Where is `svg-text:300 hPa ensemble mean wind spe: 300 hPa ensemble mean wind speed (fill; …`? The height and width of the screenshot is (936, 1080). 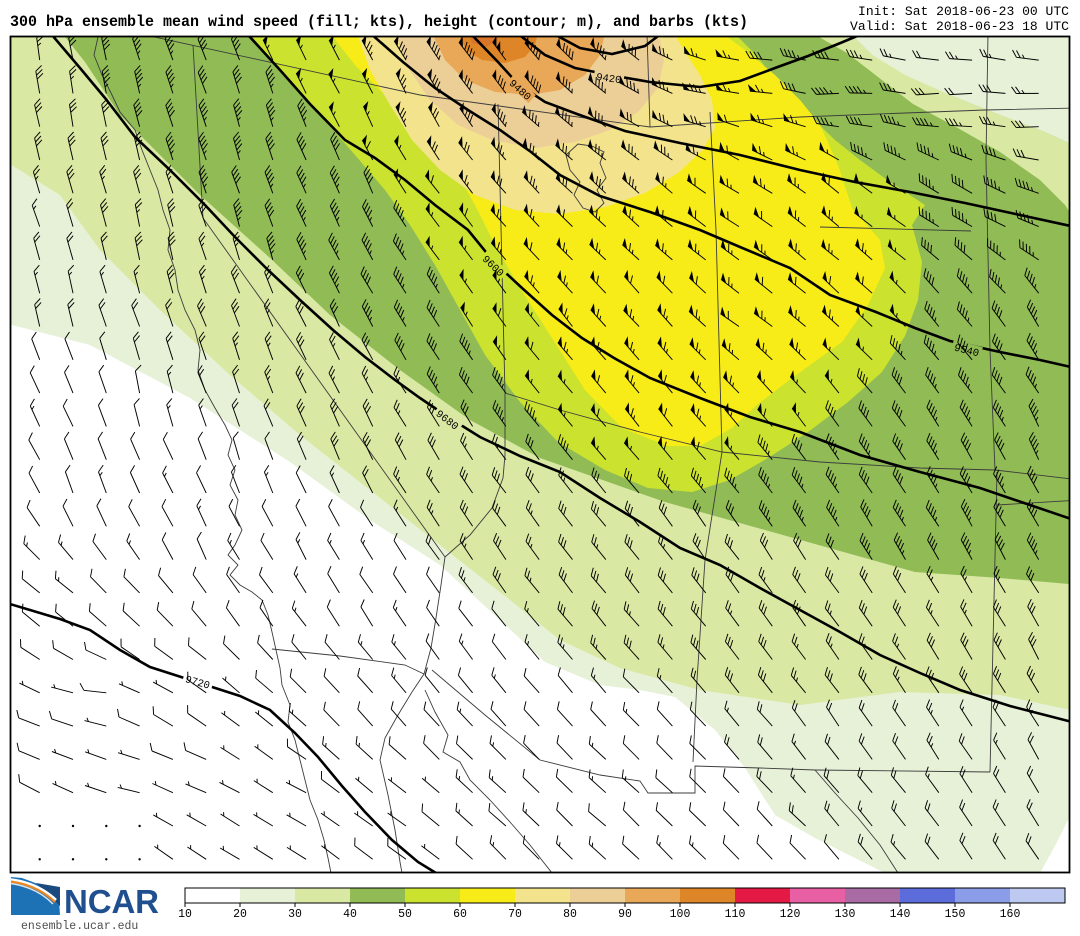 svg-text:300 hPa ensemble mean wind spe: 300 hPa ensemble mean wind speed (fill; … is located at coordinates (379, 22).